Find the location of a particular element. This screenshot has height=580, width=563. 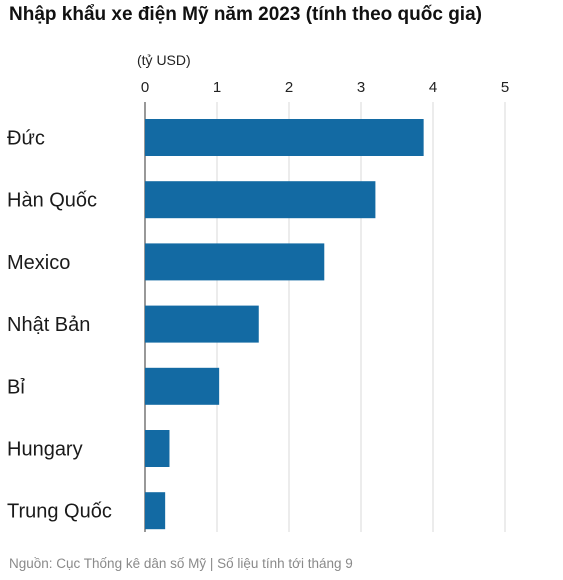

category-label: Đức is located at coordinates (26, 139).